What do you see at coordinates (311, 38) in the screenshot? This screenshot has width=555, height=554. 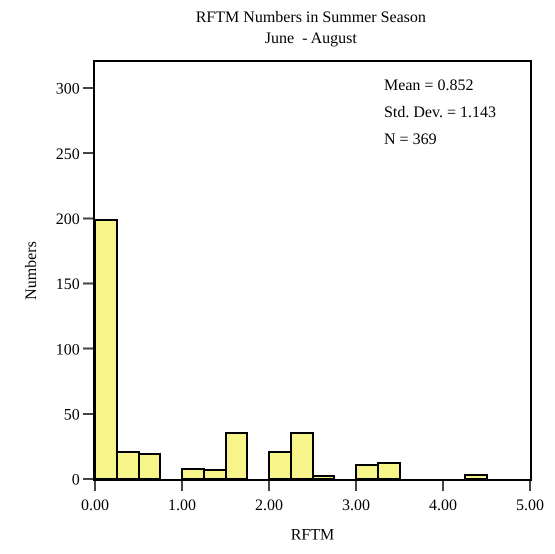 I see `chart-subtitle: June - August` at bounding box center [311, 38].